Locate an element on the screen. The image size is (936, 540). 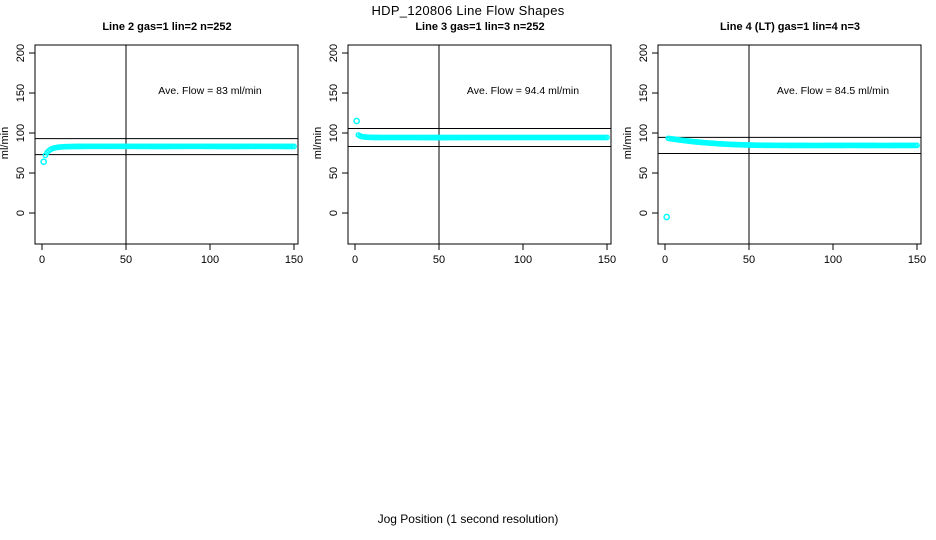
panel-1: 0 50 100 150 0 50 100 150 200 ml/min is located at coordinates (151, 155).